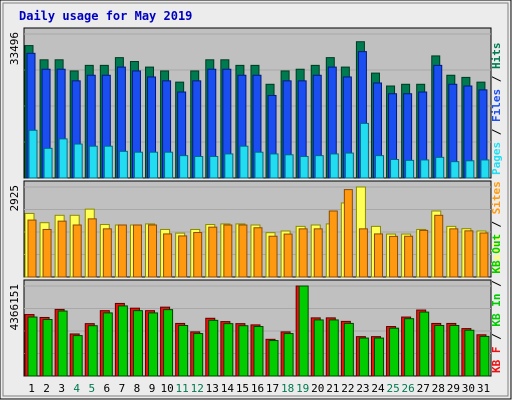 This screenshot has height=405, width=512. What do you see at coordinates (197, 388) in the screenshot?
I see `day-label: 12` at bounding box center [197, 388].